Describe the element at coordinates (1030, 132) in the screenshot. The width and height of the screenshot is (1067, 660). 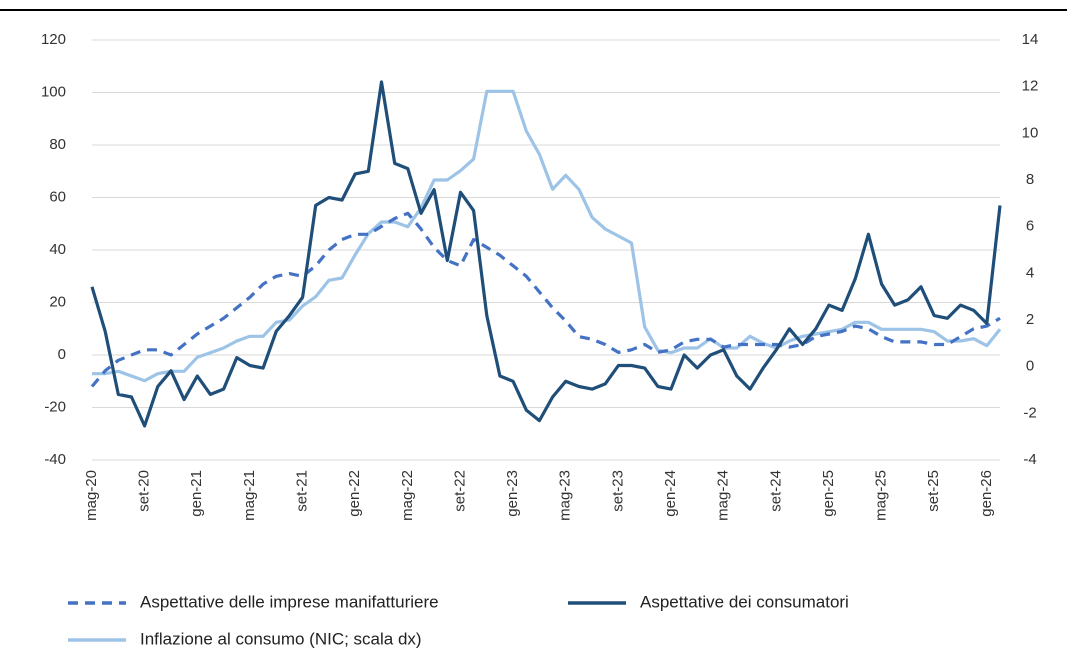
I see `y2-tick-label: 10` at that location.